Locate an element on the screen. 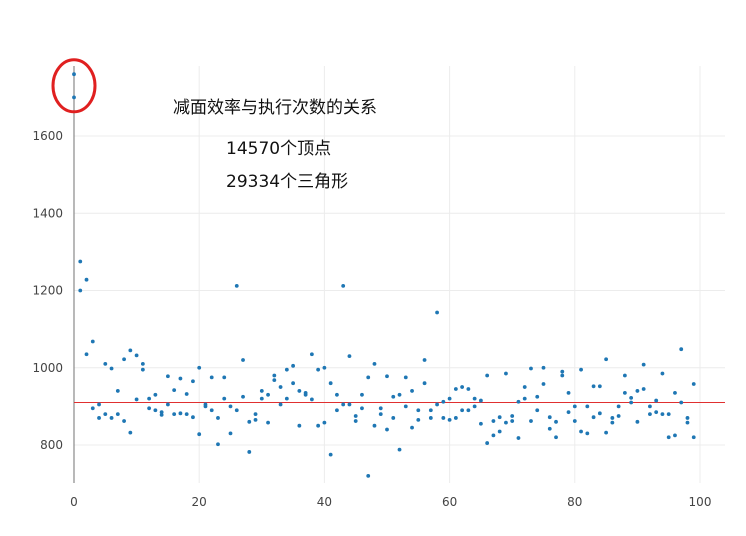 The image size is (746, 536). chart-title: 减面效率与执行次数的关系 is located at coordinates (275, 108).